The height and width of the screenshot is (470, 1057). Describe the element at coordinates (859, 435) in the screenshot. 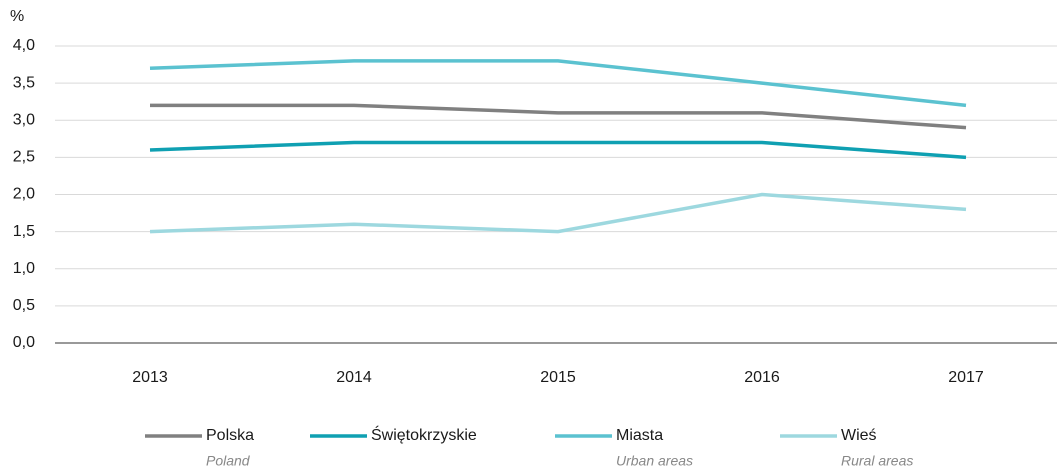

I see `legend-label: Wieś` at that location.